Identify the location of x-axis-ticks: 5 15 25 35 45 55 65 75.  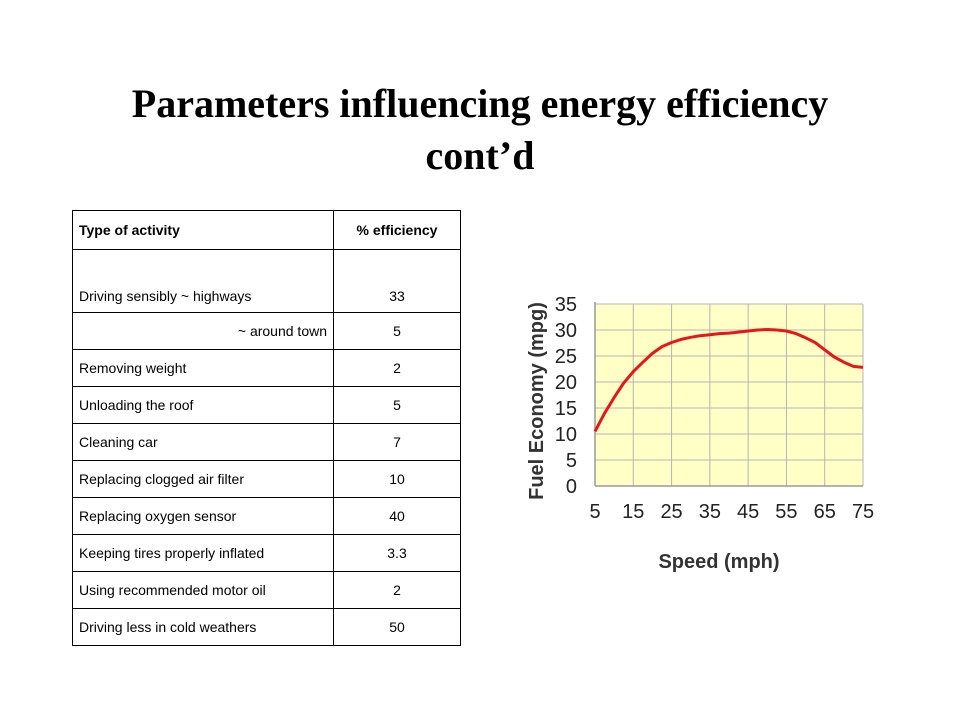
(731, 512).